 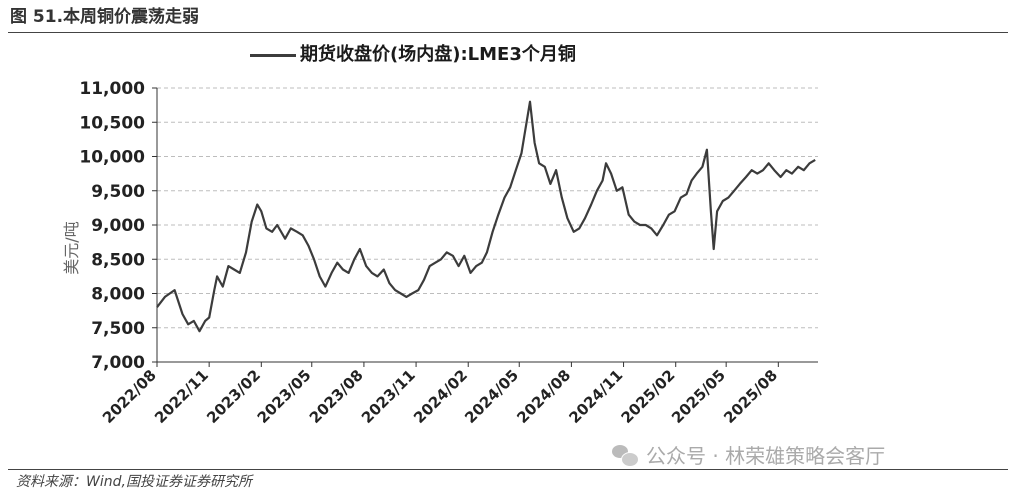 What do you see at coordinates (508, 32) in the screenshot?
I see `top-rule` at bounding box center [508, 32].